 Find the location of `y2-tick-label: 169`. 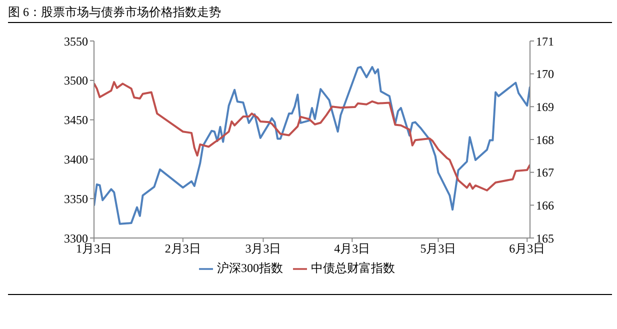

y2-tick-label: 169 is located at coordinates (545, 107).